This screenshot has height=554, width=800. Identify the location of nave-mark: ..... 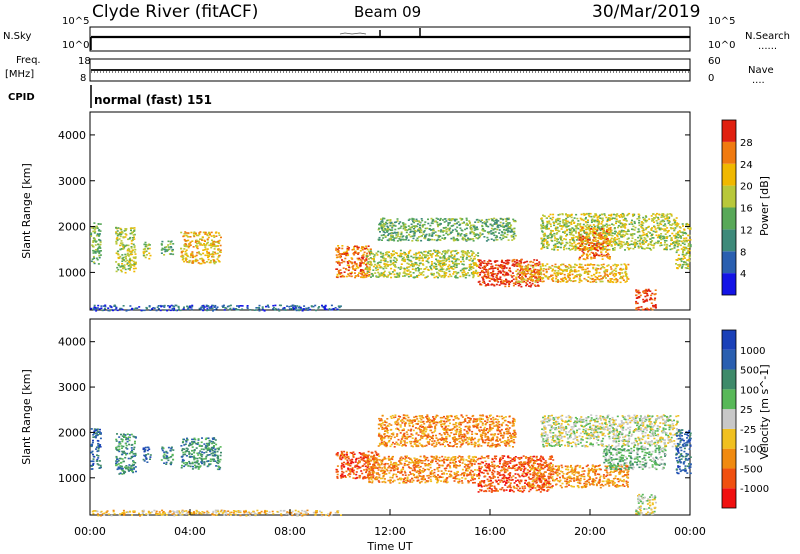
(758, 80).